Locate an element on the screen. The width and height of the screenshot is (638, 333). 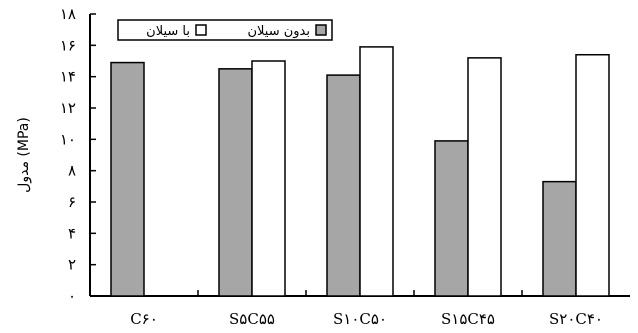
y-tick-label: ۸ is located at coordinates (72, 171).